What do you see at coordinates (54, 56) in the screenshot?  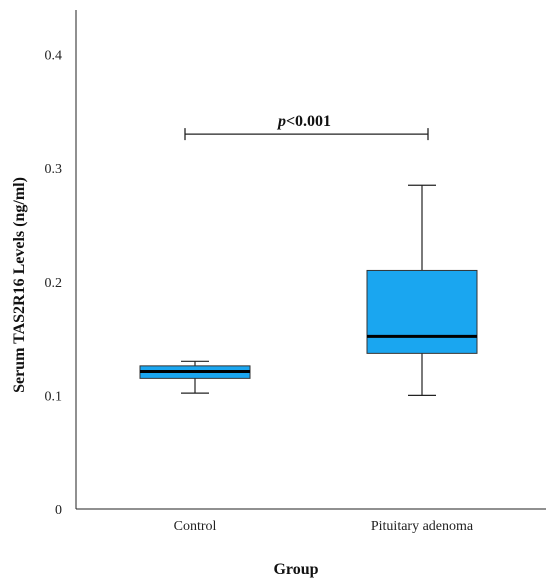 I see `y-tick-label: 0.4` at bounding box center [54, 56].